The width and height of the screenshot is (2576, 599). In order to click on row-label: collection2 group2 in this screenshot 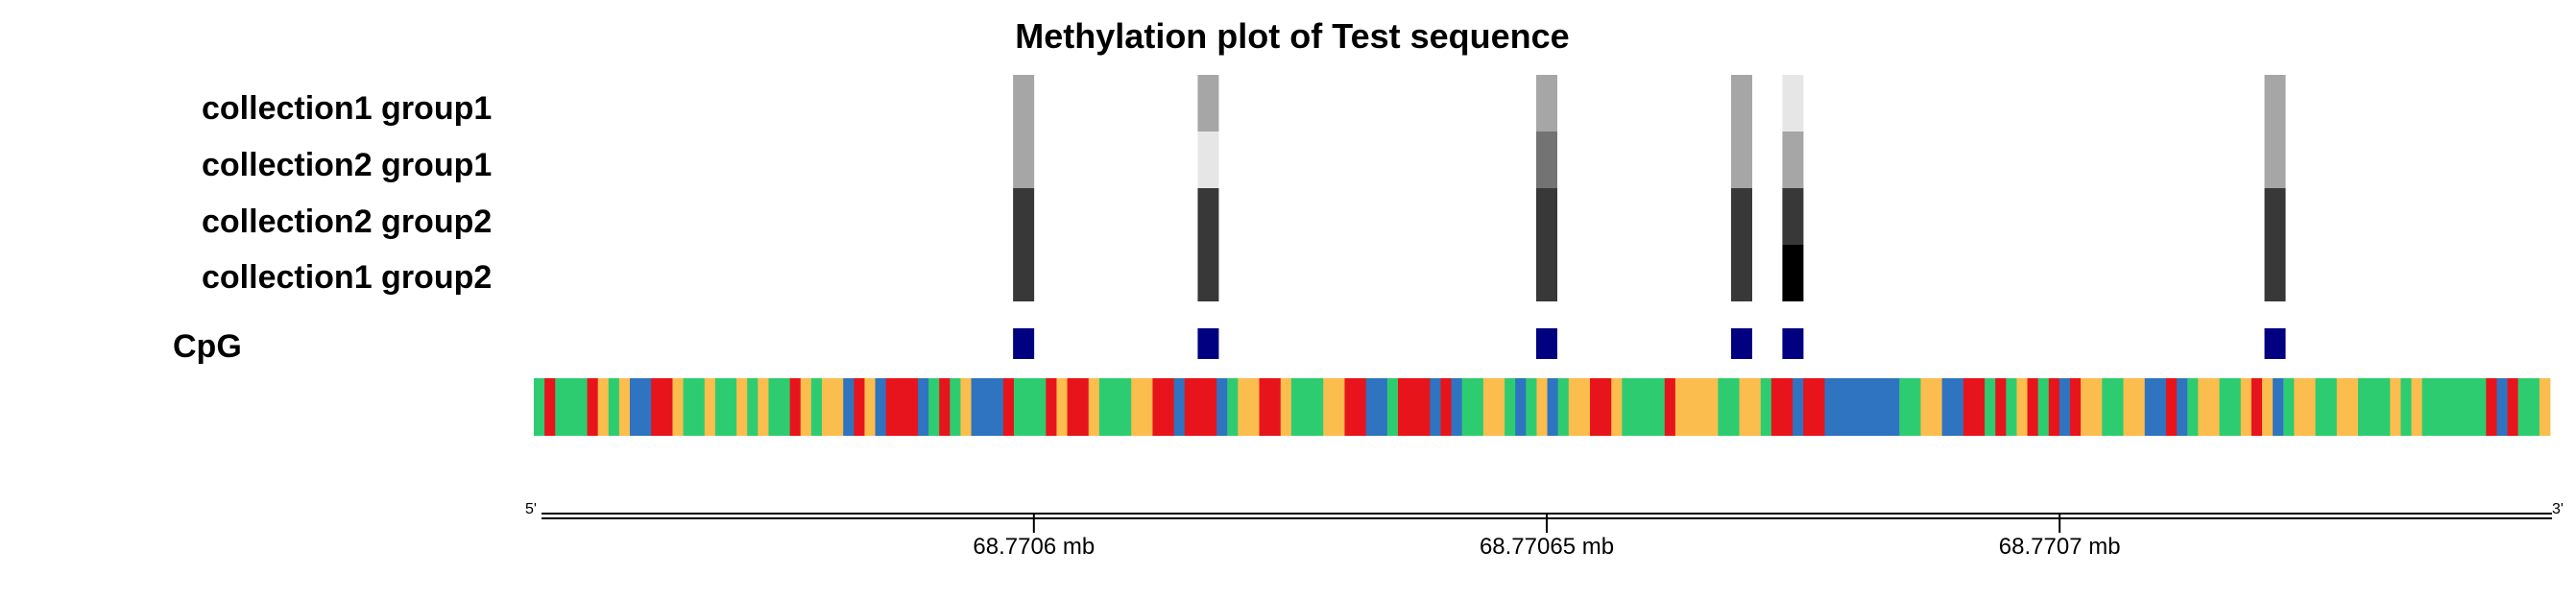, I will do `click(347, 222)`.